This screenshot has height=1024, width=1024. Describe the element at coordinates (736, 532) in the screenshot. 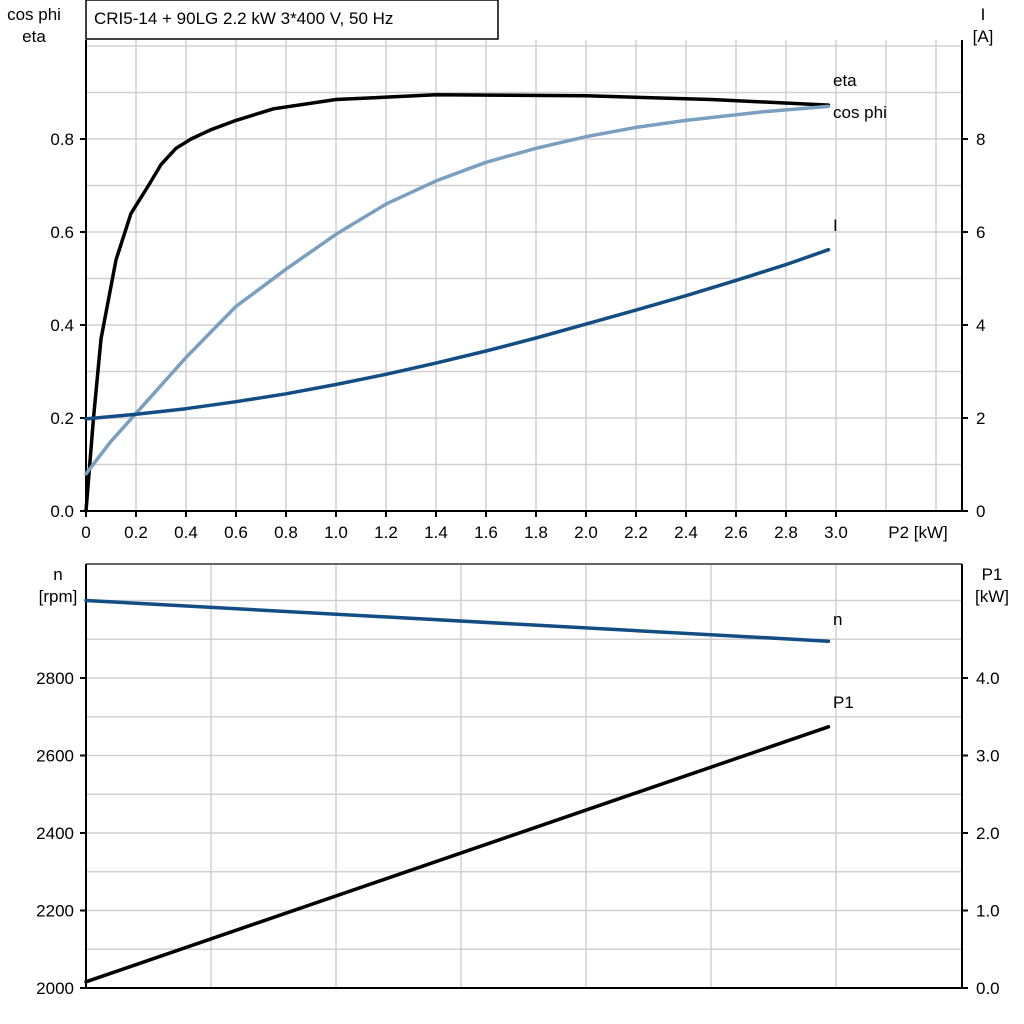

I see `panel0-x-tick-label: 2.6` at that location.